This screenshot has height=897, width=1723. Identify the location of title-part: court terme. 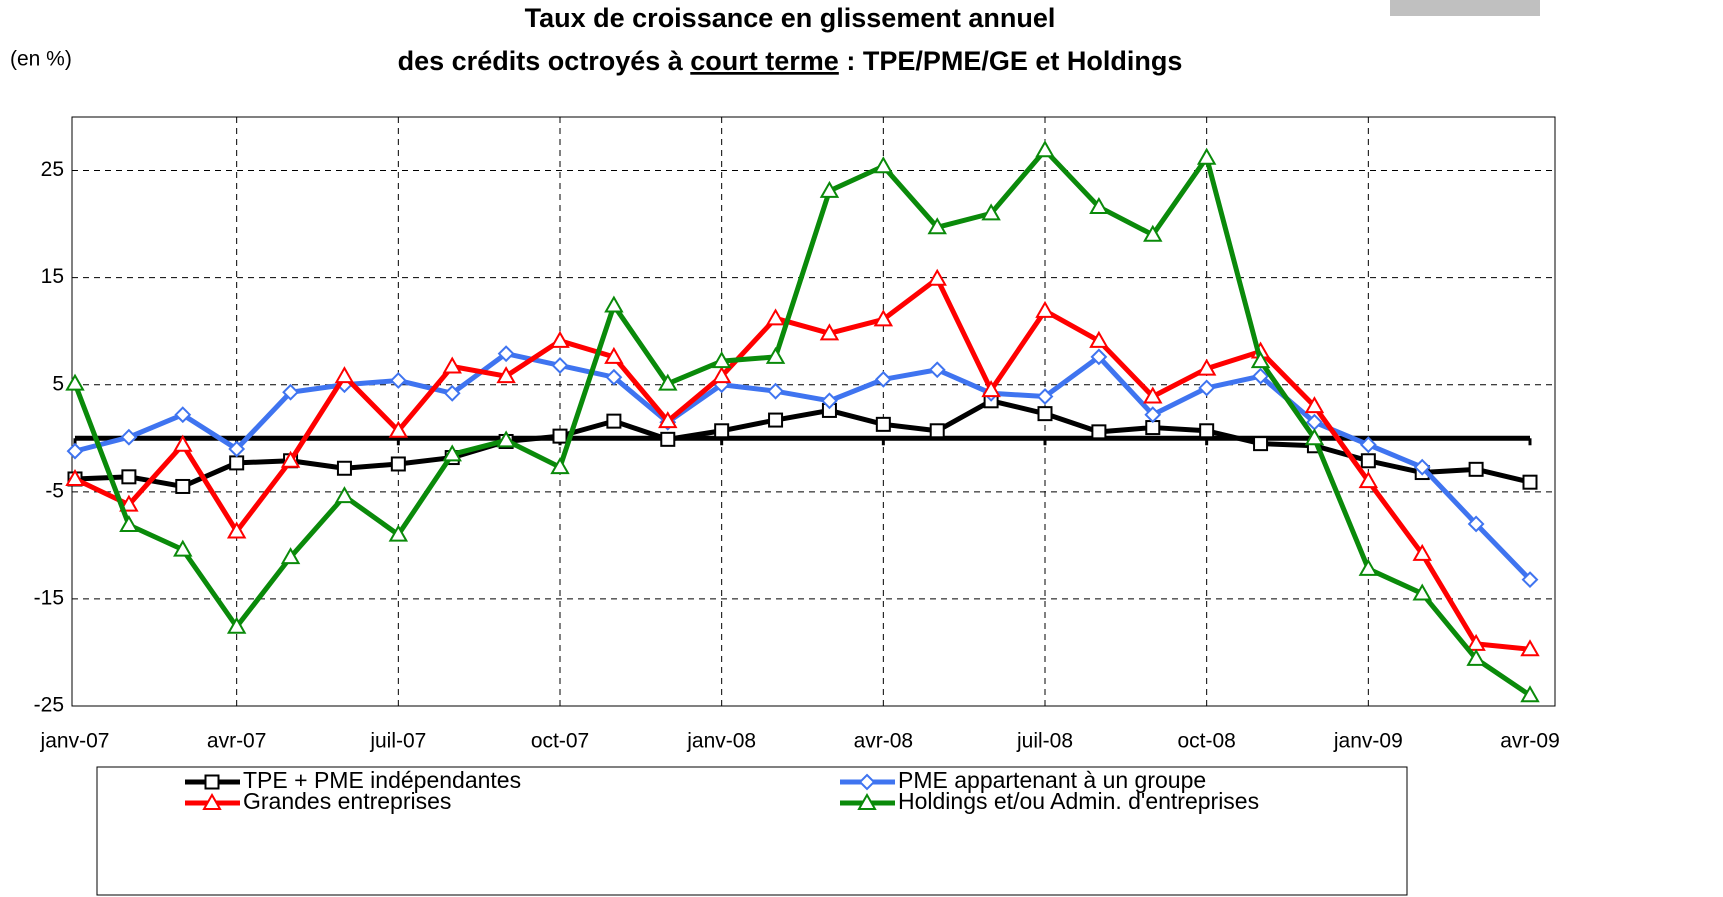
(764, 61).